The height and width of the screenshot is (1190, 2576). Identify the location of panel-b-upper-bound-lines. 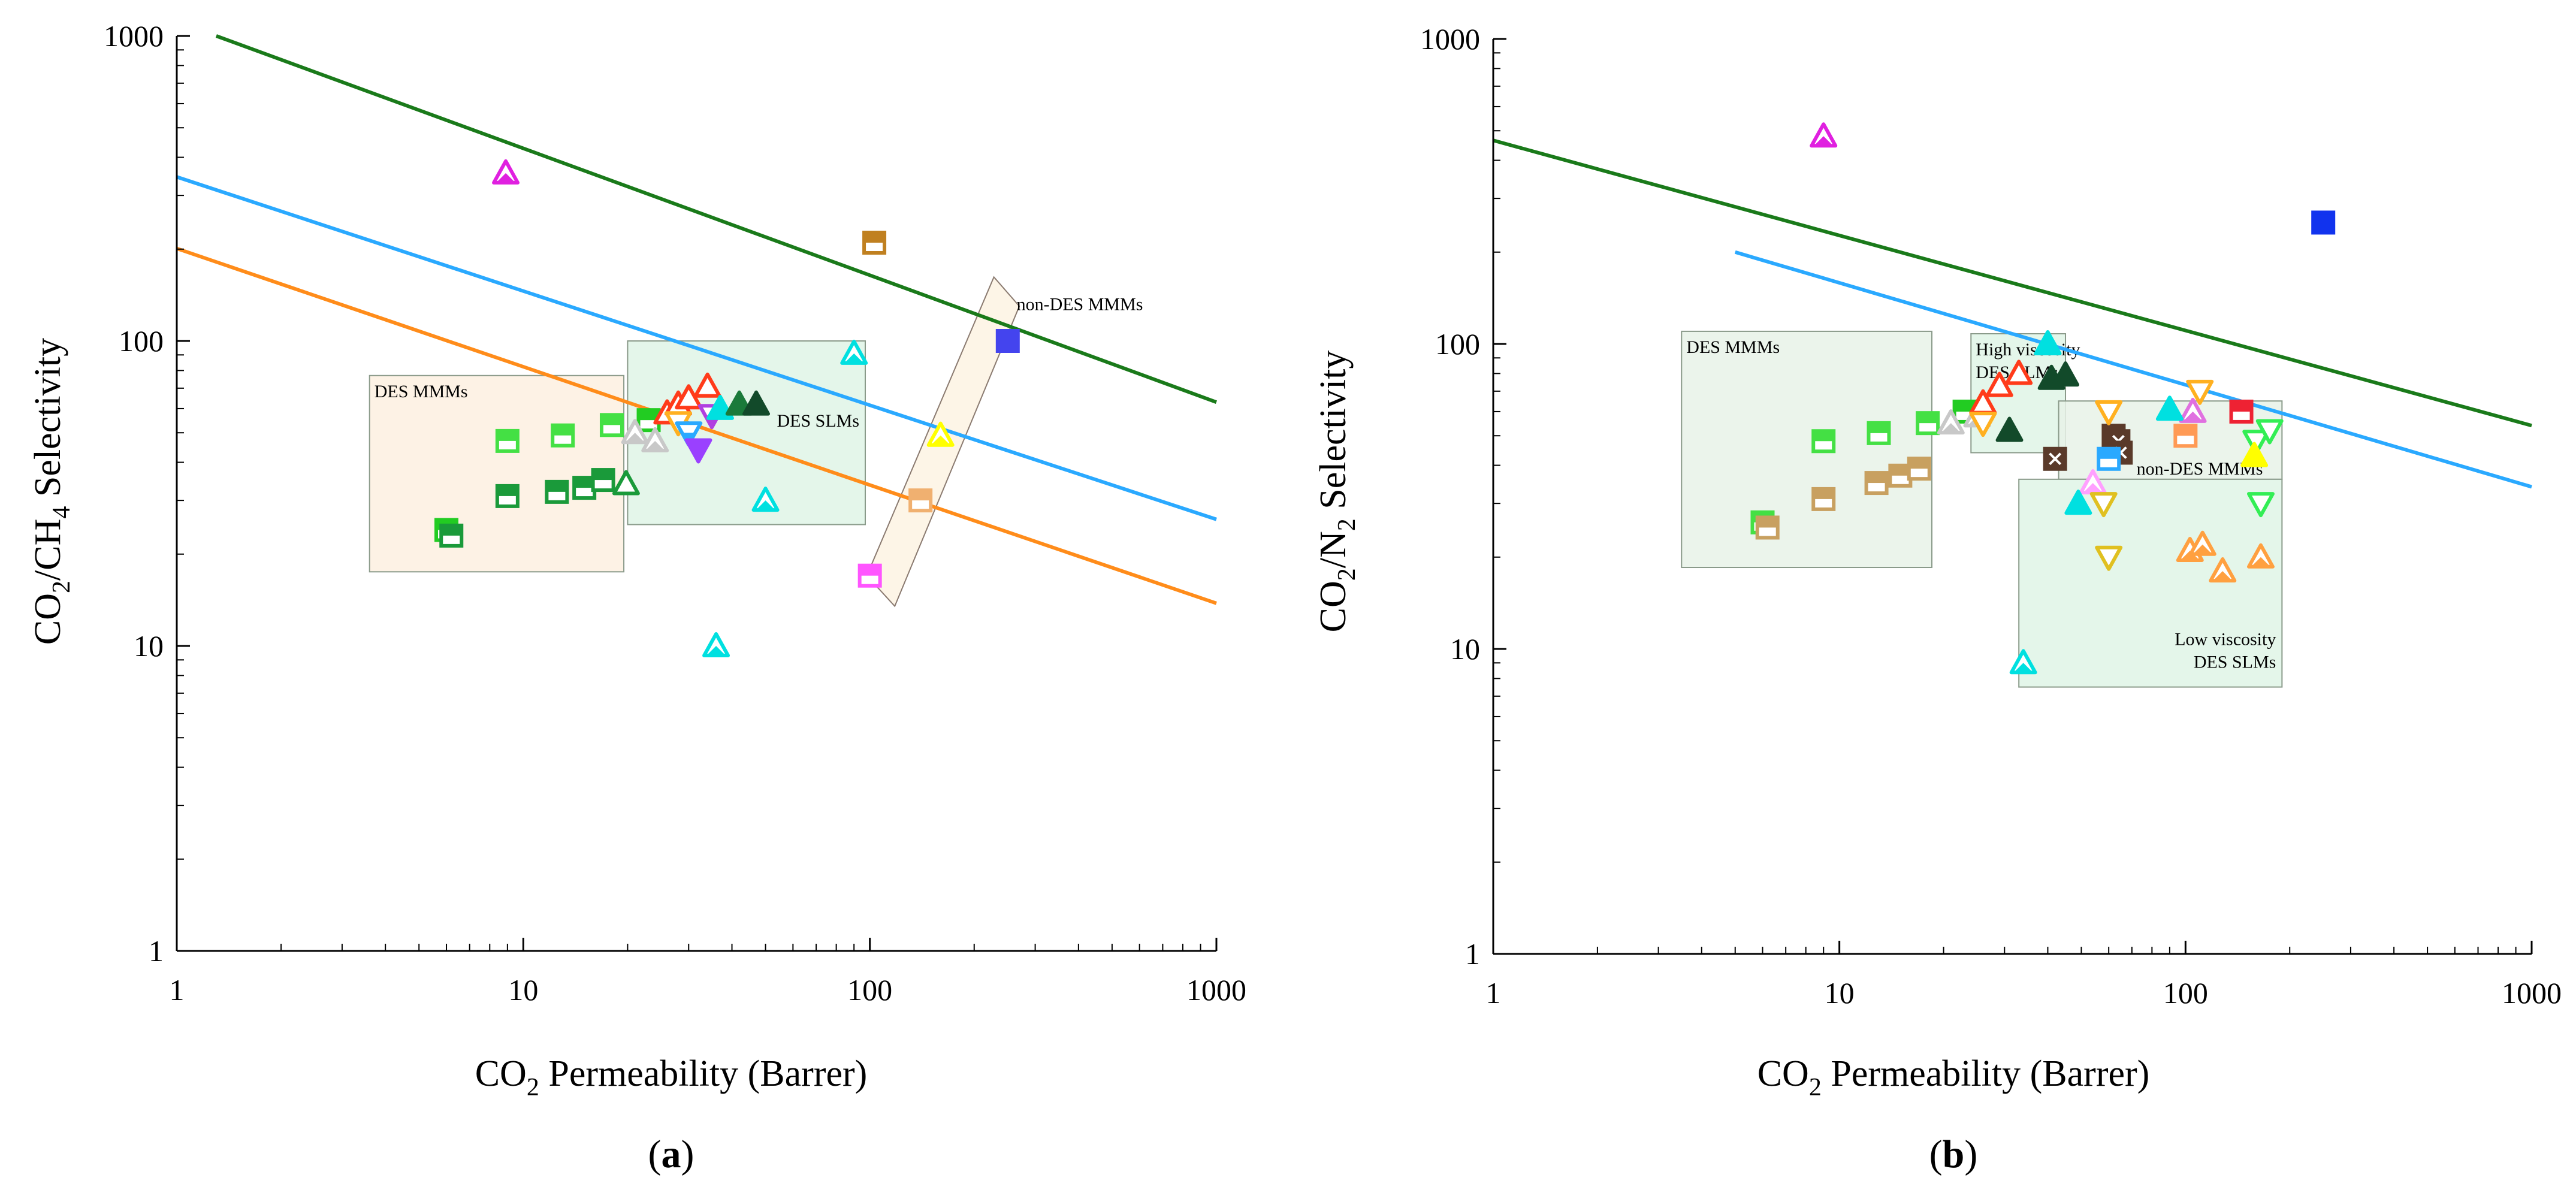
(2013, 314).